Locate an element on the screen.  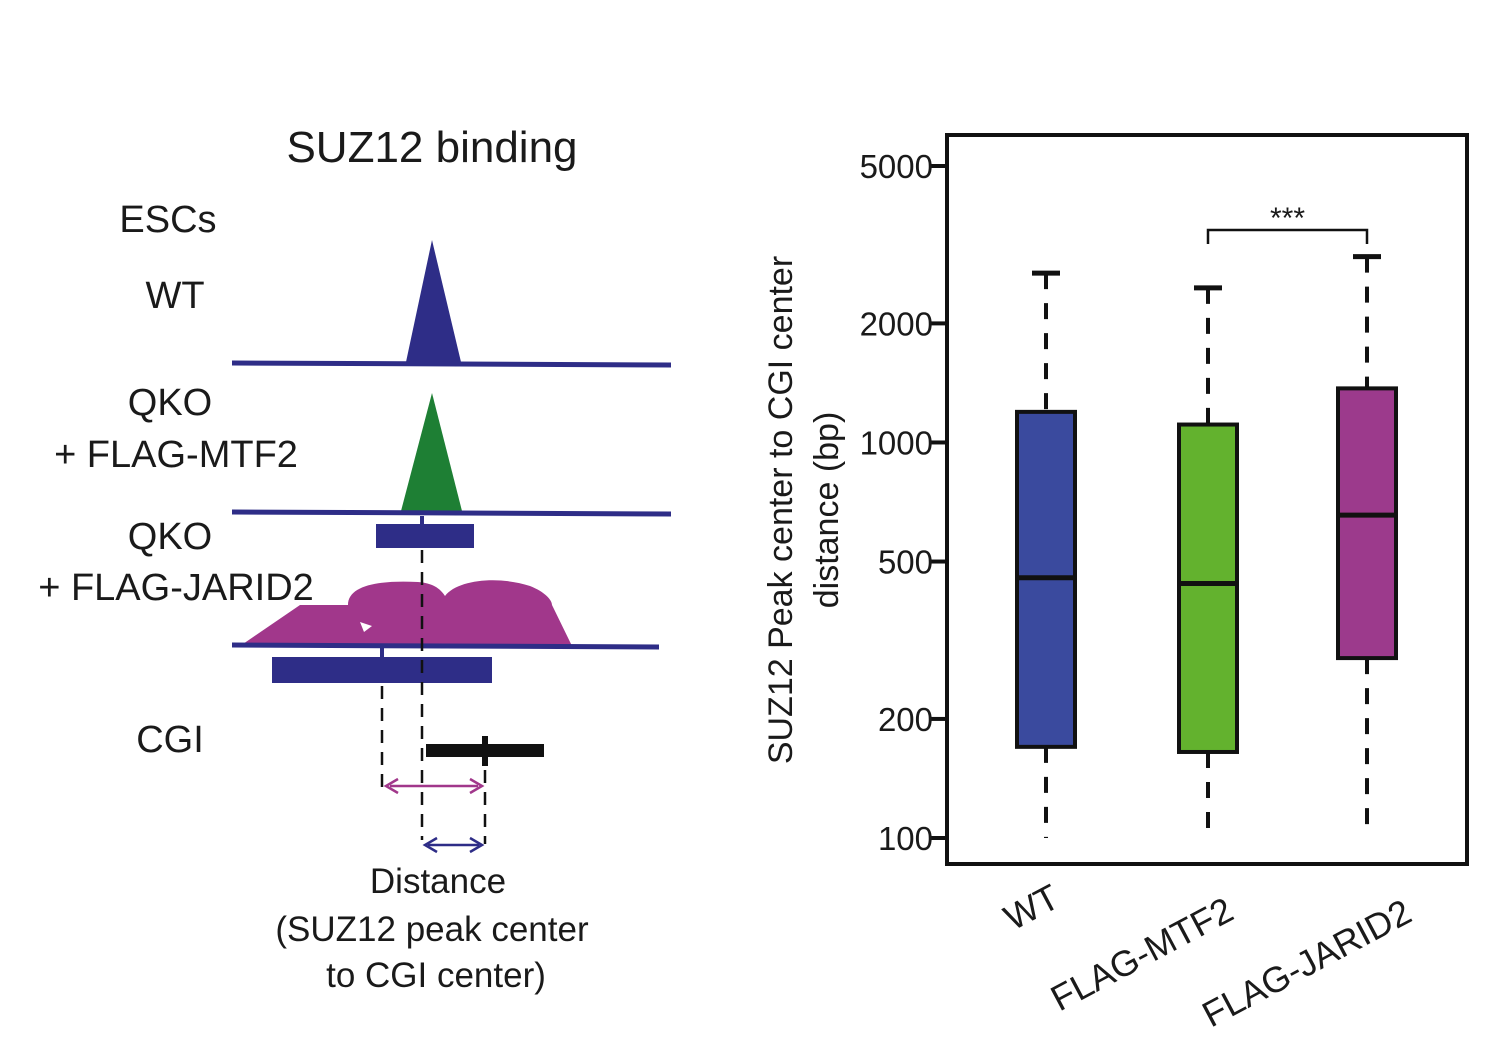
wt-baseline is located at coordinates (451, 364).